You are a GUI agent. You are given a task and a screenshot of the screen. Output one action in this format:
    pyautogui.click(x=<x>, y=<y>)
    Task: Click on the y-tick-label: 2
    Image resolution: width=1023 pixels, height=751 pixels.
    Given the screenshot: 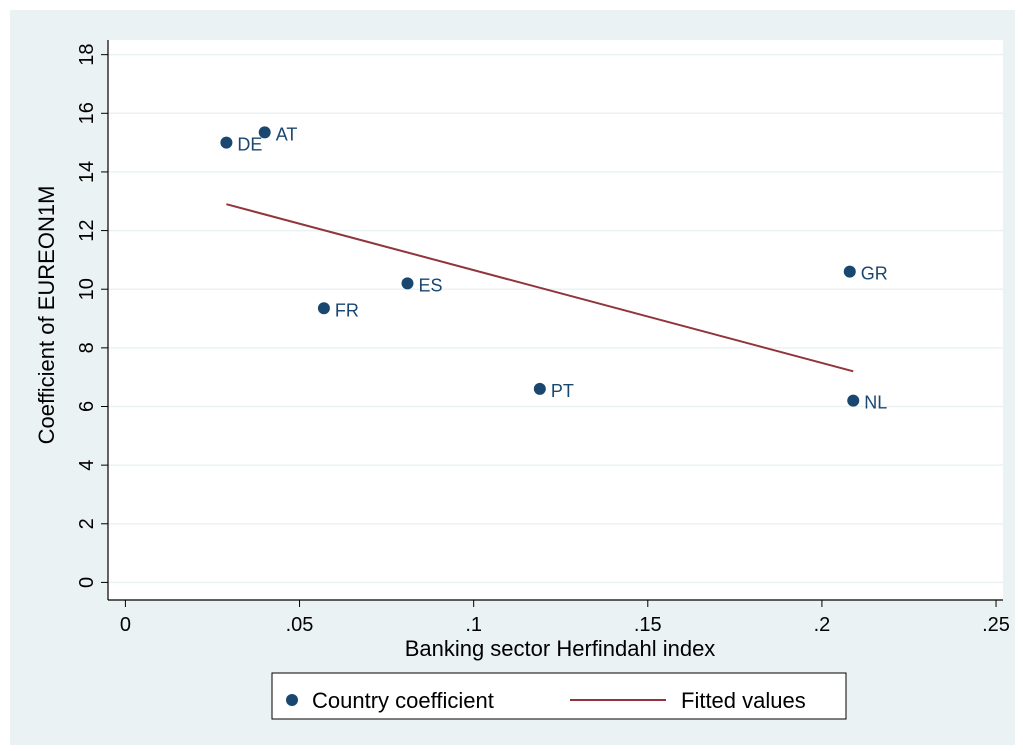 What is the action you would take?
    pyautogui.click(x=87, y=523)
    